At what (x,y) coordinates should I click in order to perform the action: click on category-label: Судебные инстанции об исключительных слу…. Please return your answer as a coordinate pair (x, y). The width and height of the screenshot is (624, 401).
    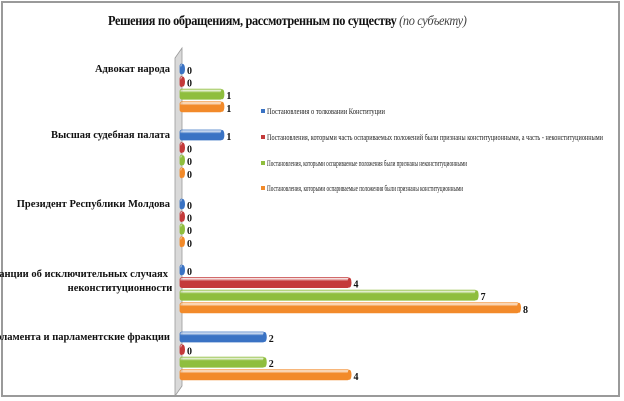
    Looking at the image, I should click on (84, 274).